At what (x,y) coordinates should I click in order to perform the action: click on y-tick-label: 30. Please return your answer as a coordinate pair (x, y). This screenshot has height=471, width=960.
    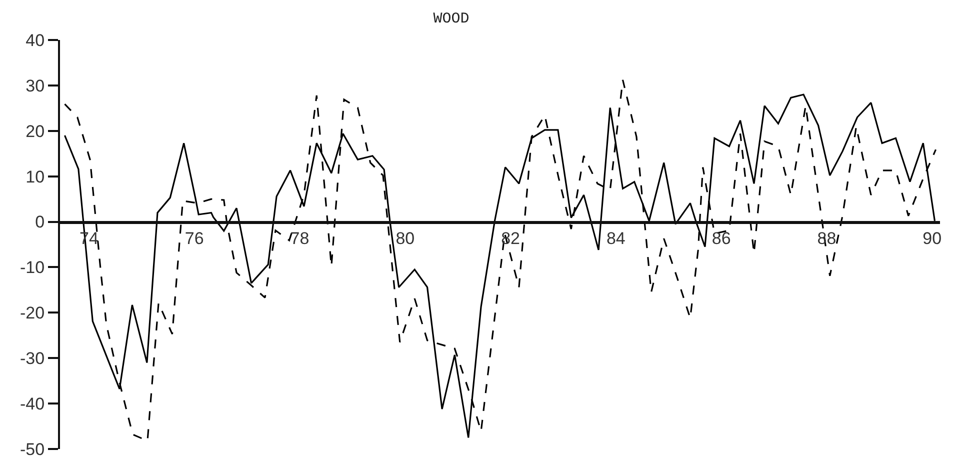
    Looking at the image, I should click on (35, 86).